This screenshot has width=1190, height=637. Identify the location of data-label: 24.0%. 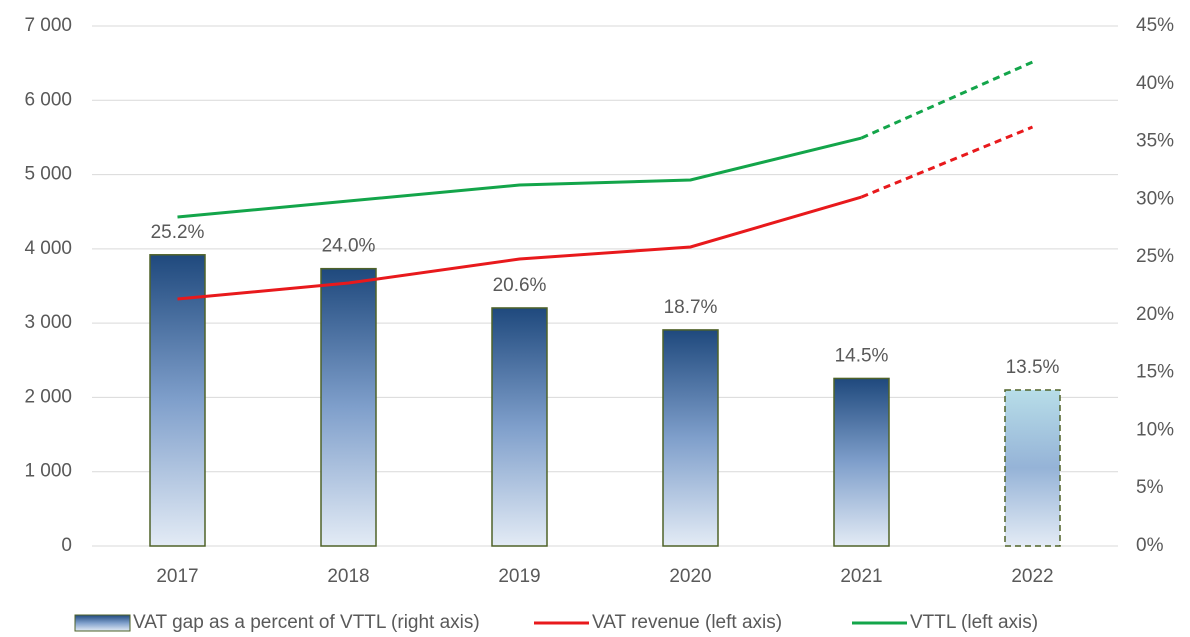
(349, 246).